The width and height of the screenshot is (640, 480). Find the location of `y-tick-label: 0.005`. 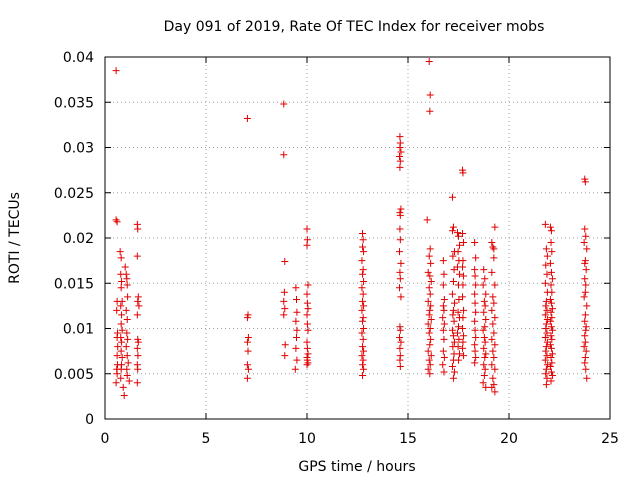

y-tick-label: 0.005 is located at coordinates (74, 375).